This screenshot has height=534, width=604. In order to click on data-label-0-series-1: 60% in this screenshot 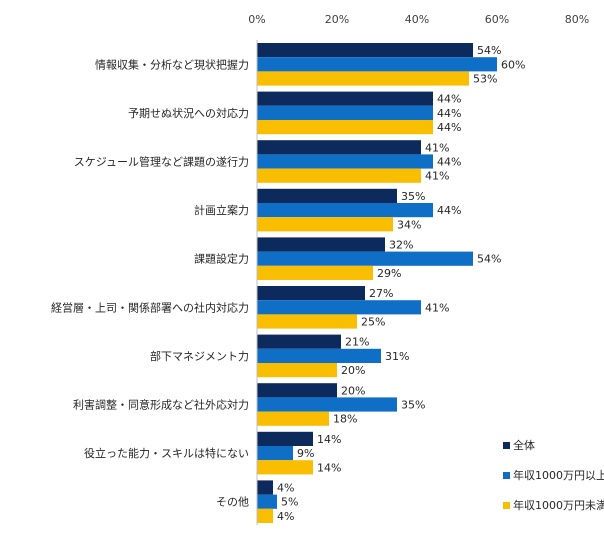, I will do `click(513, 64)`.